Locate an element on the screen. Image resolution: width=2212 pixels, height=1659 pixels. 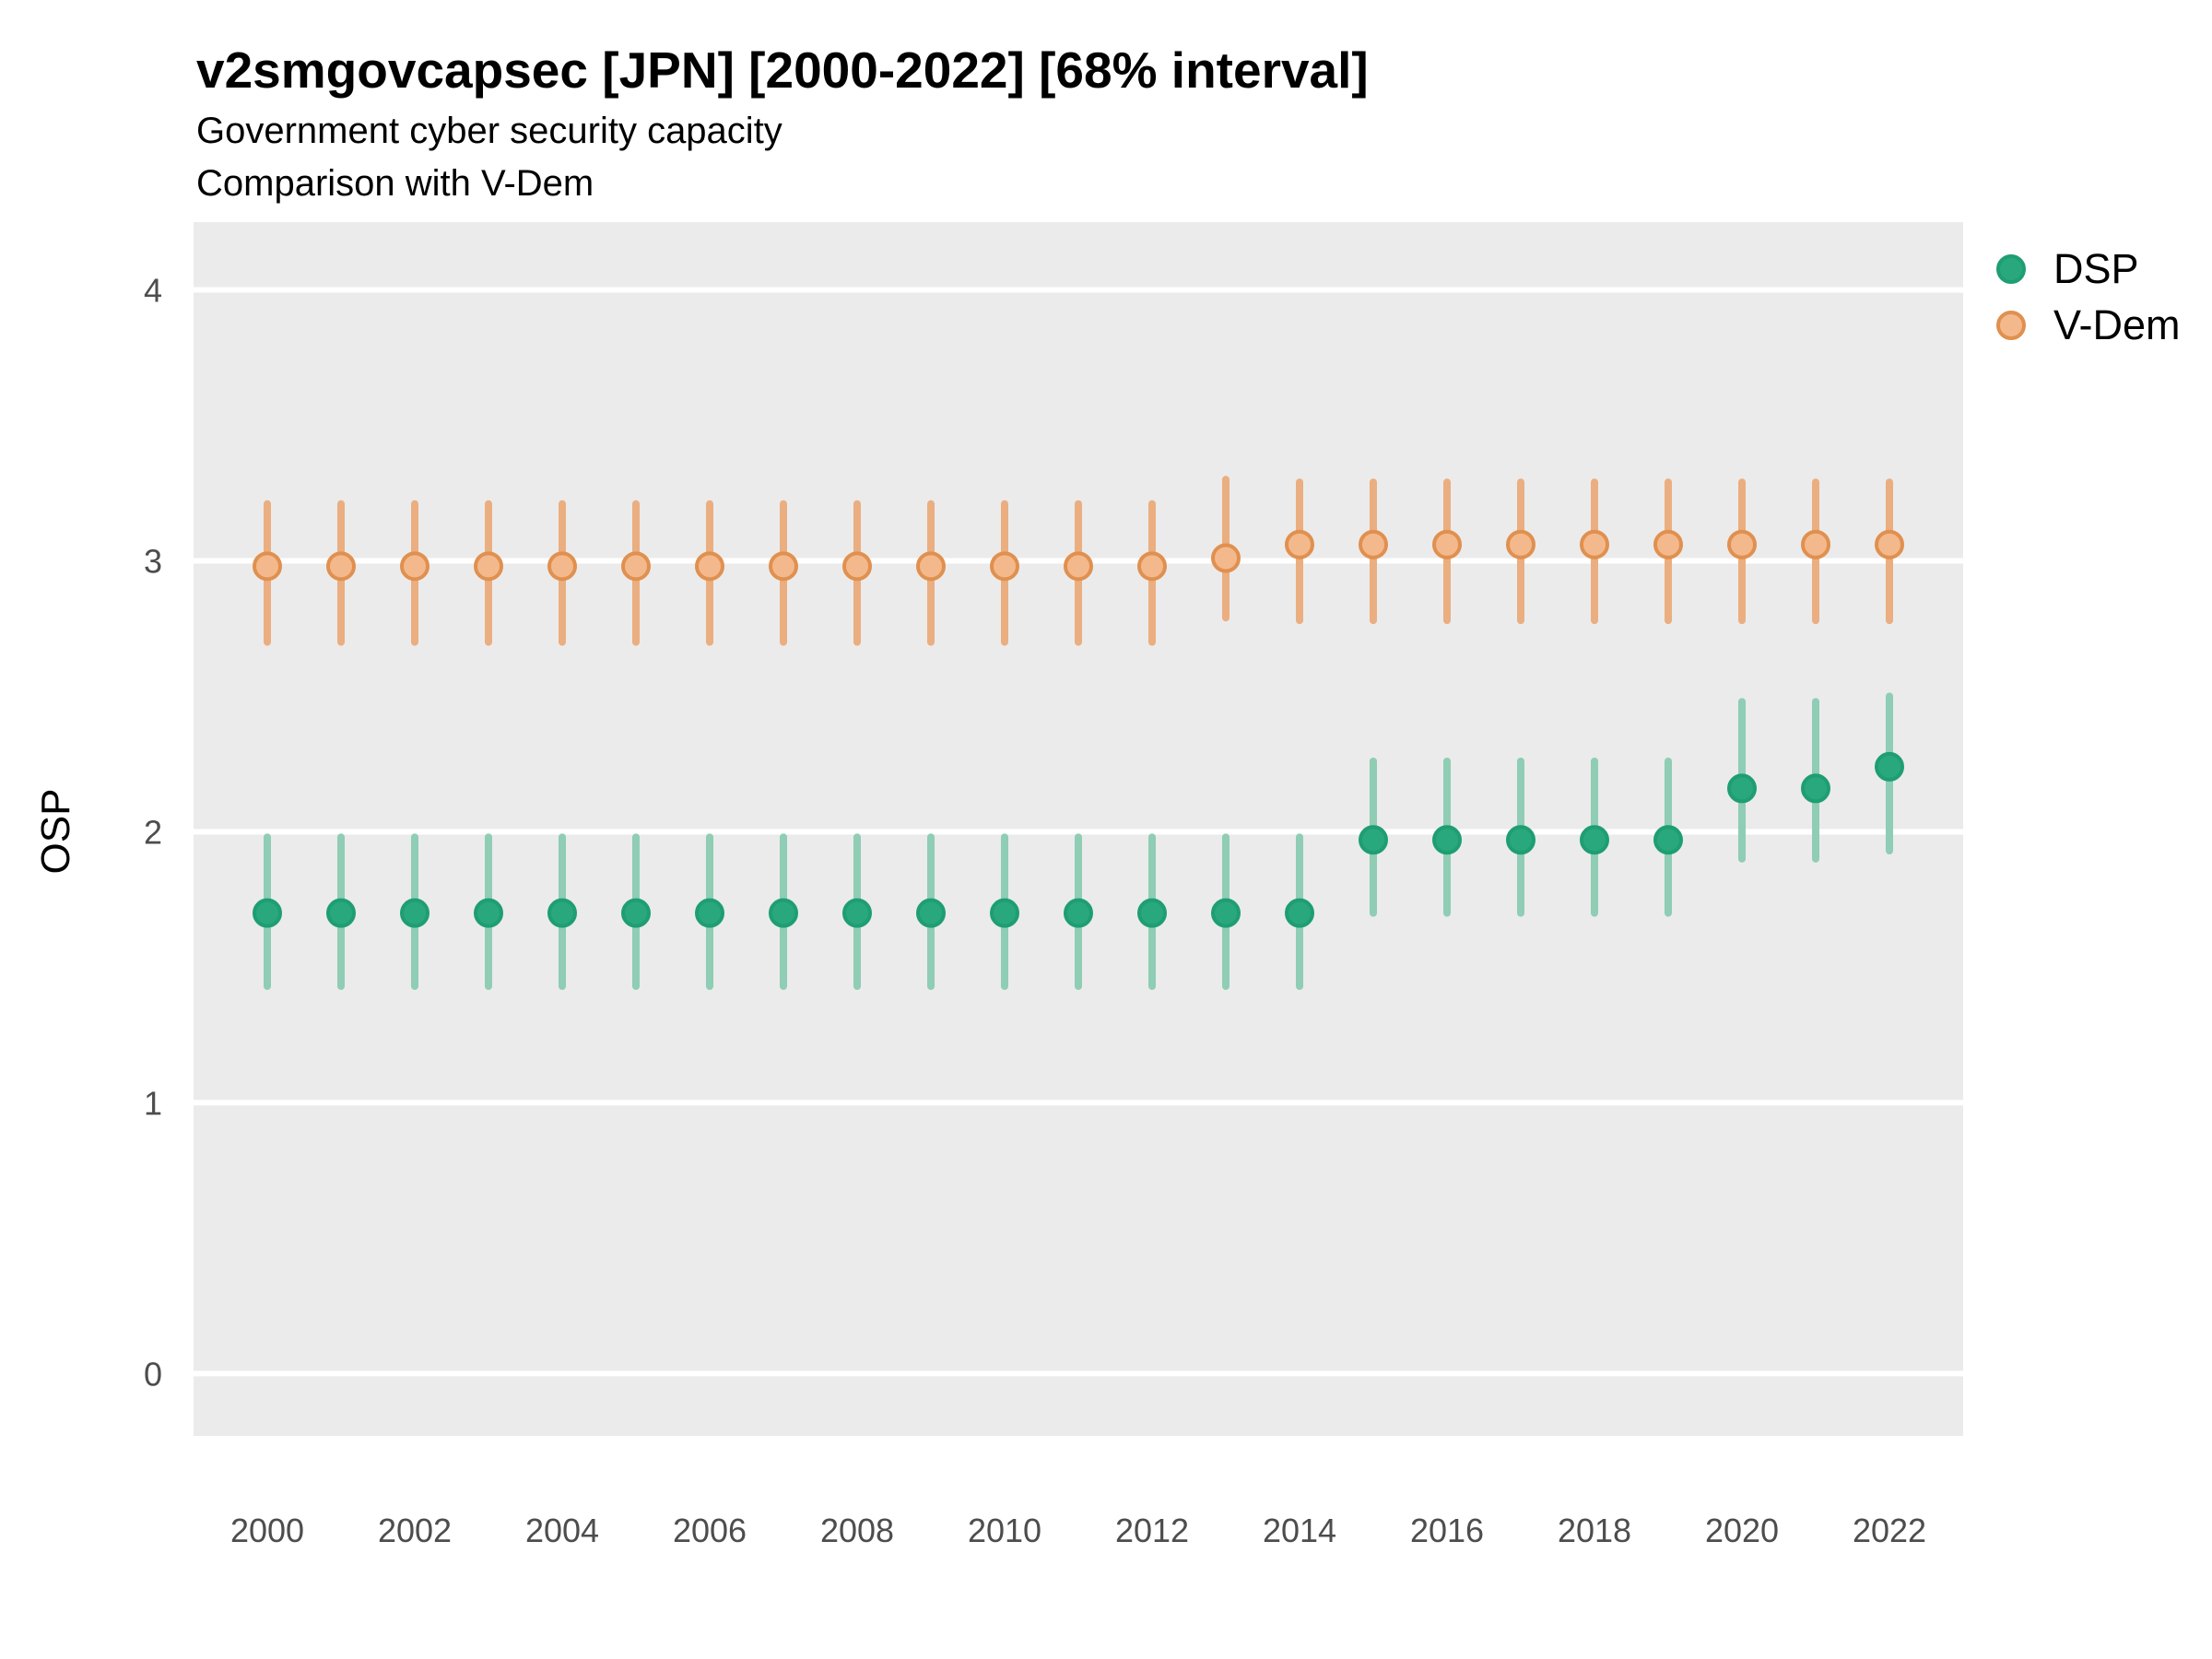
v-dem-point-2007 is located at coordinates (783, 566).